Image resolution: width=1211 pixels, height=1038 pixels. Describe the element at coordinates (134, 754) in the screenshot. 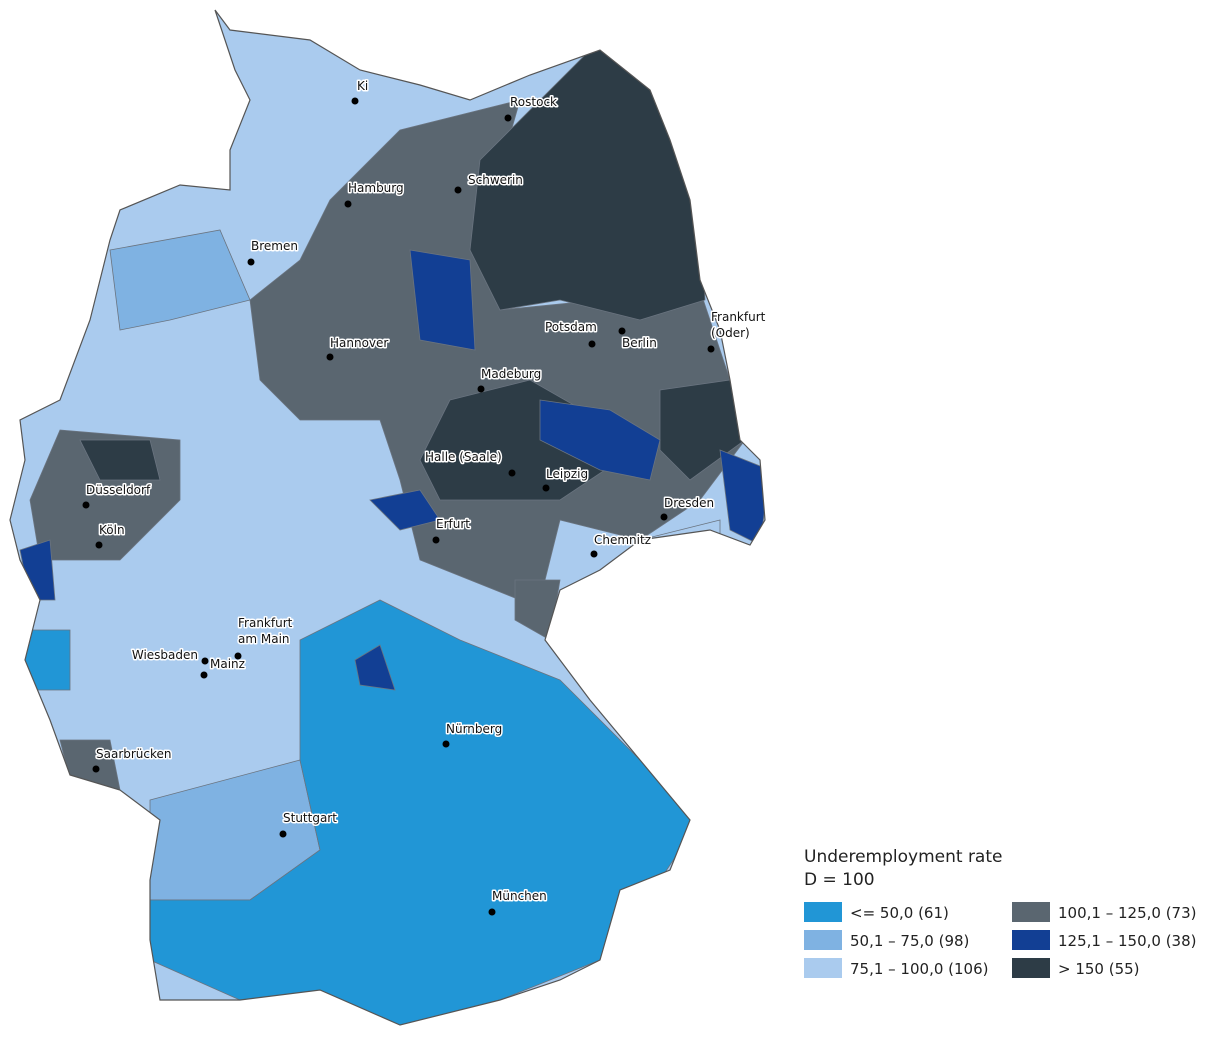

I see `city-label: Saarbrücken` at that location.